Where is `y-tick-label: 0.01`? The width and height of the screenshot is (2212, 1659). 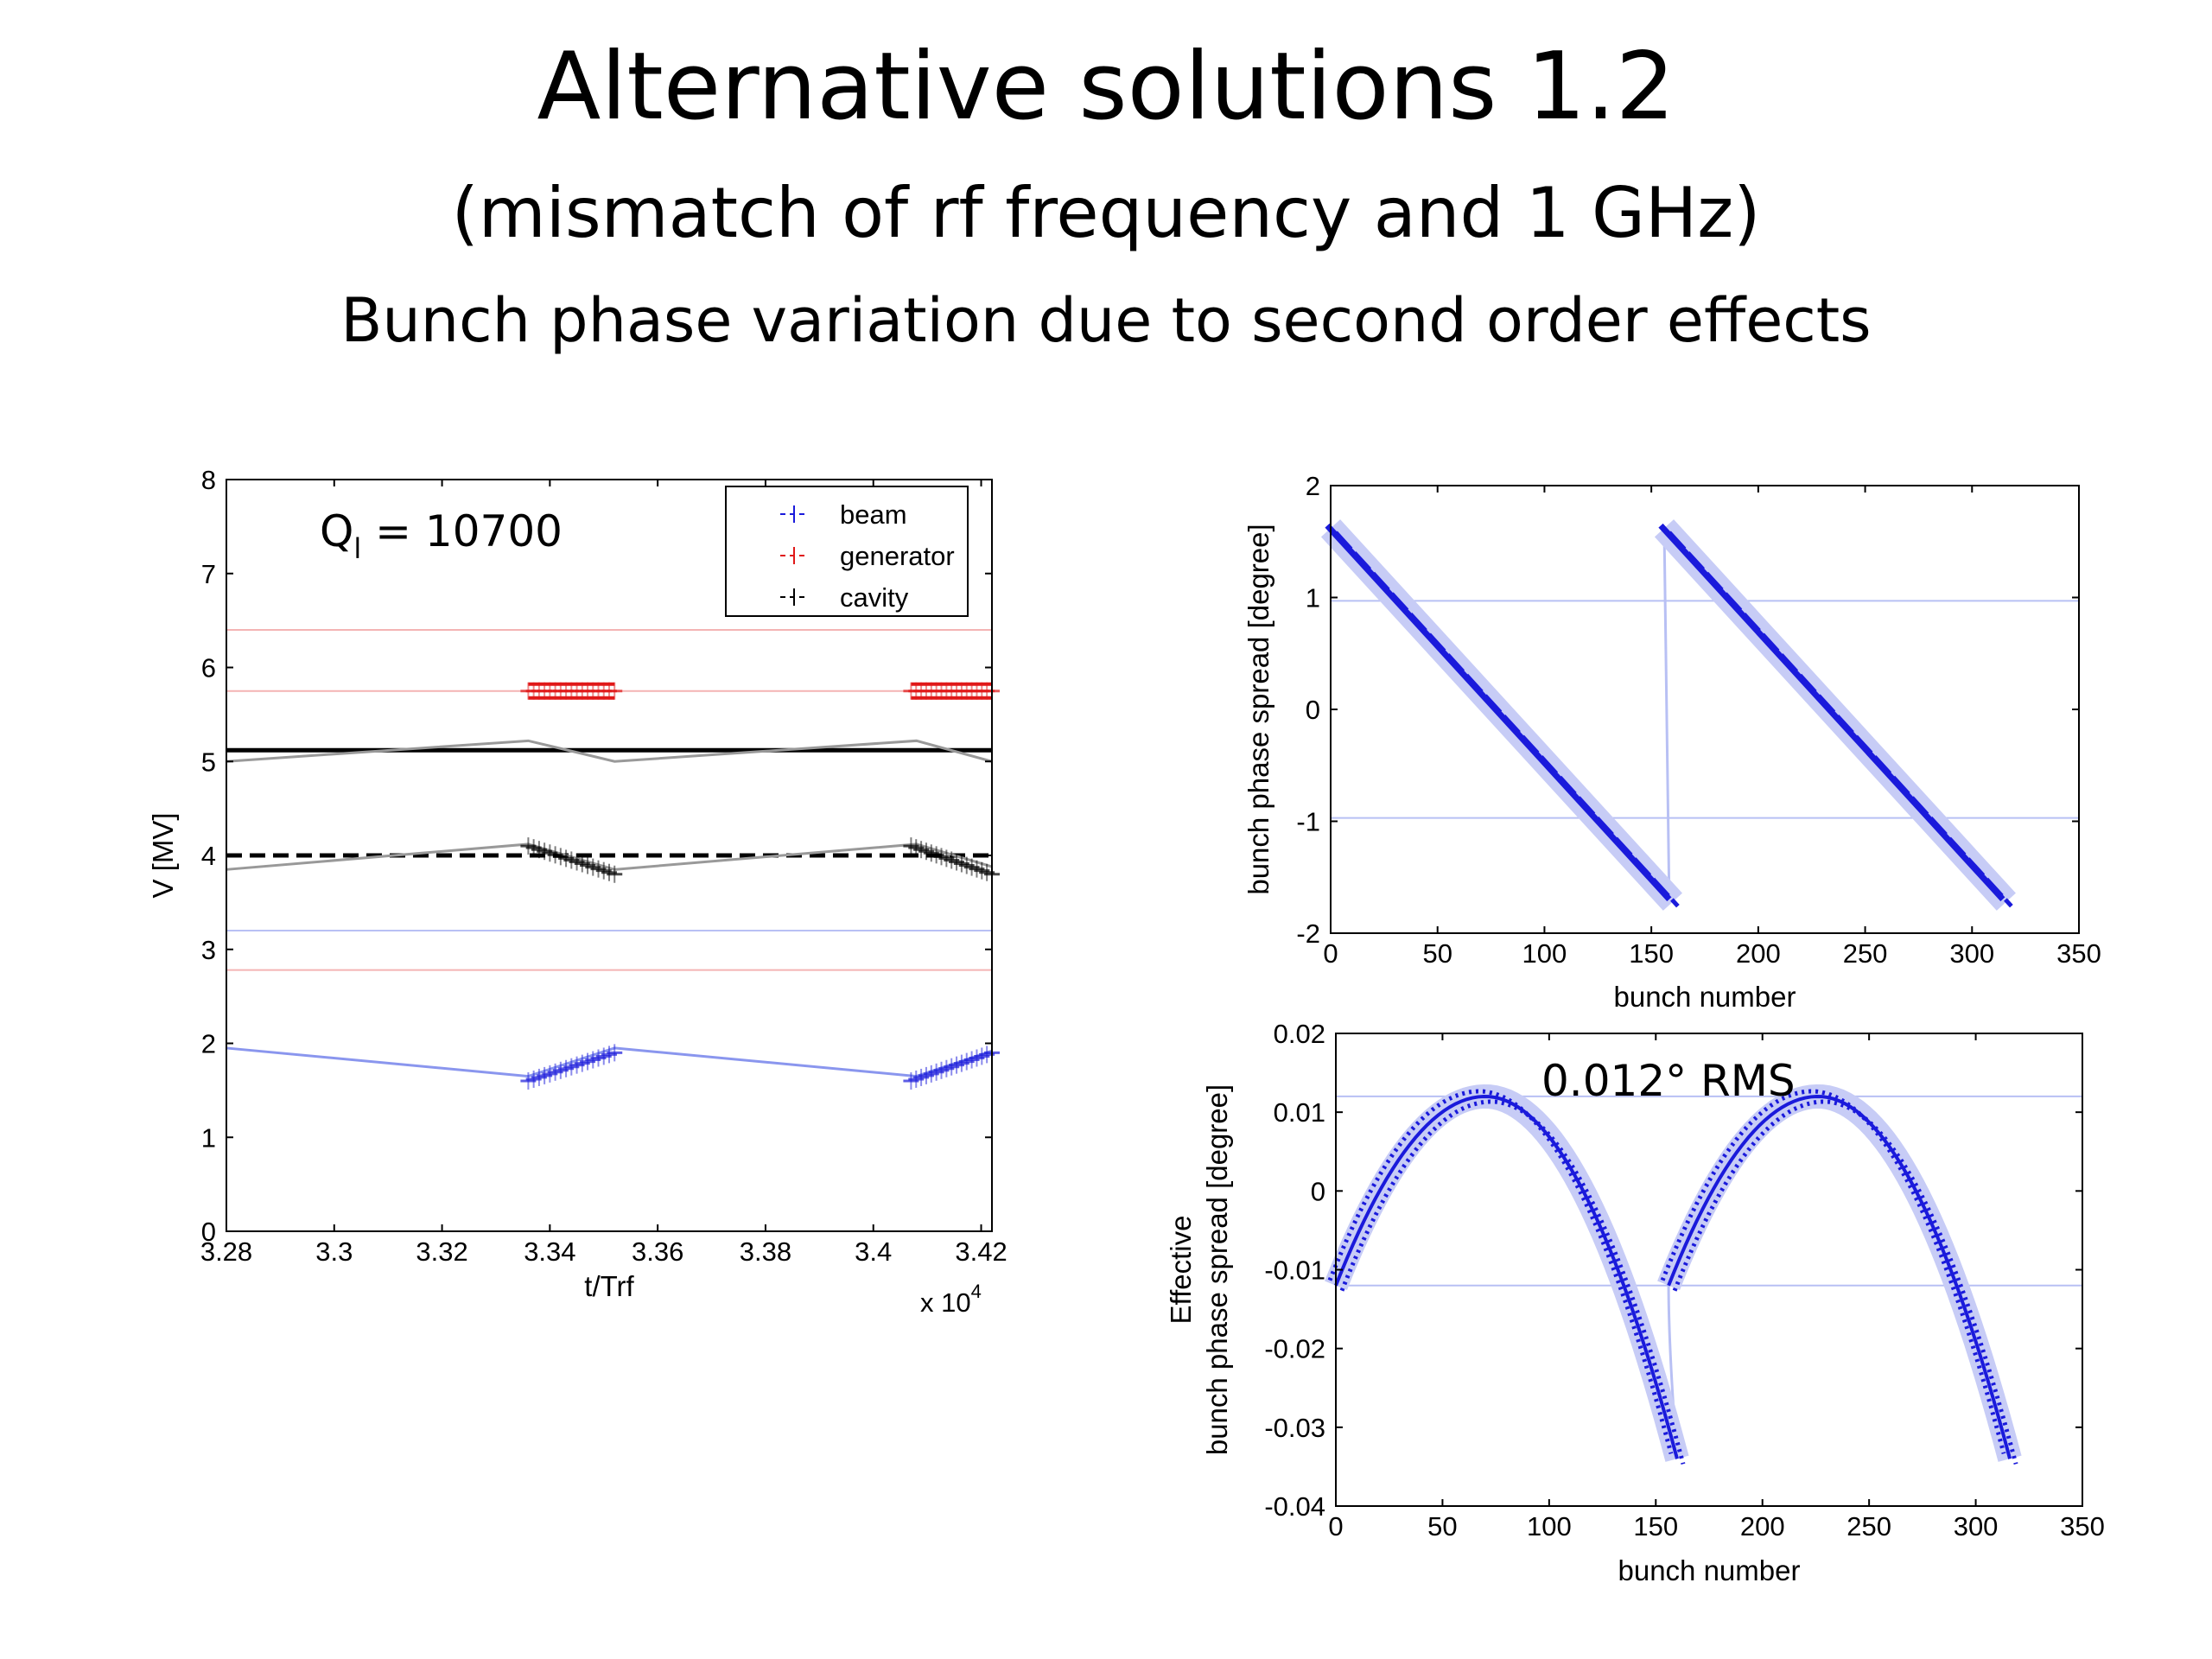 y-tick-label: 0.01 is located at coordinates (1299, 1112).